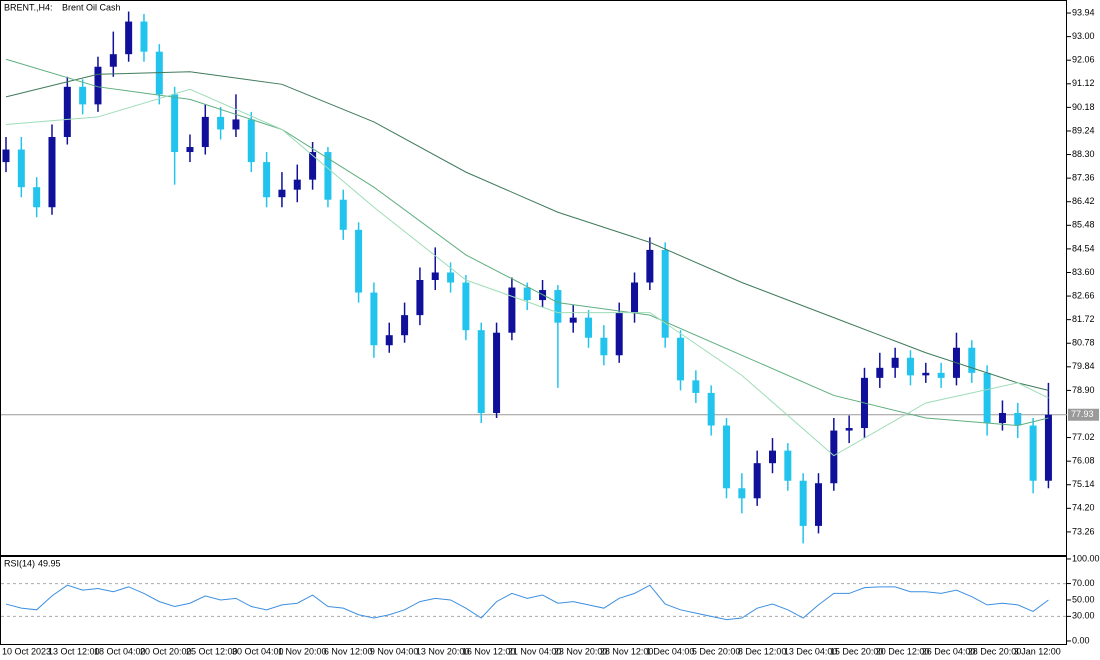 The width and height of the screenshot is (1100, 660). What do you see at coordinates (1086, 558) in the screenshot?
I see `y-tick-label: 100.00` at bounding box center [1086, 558].